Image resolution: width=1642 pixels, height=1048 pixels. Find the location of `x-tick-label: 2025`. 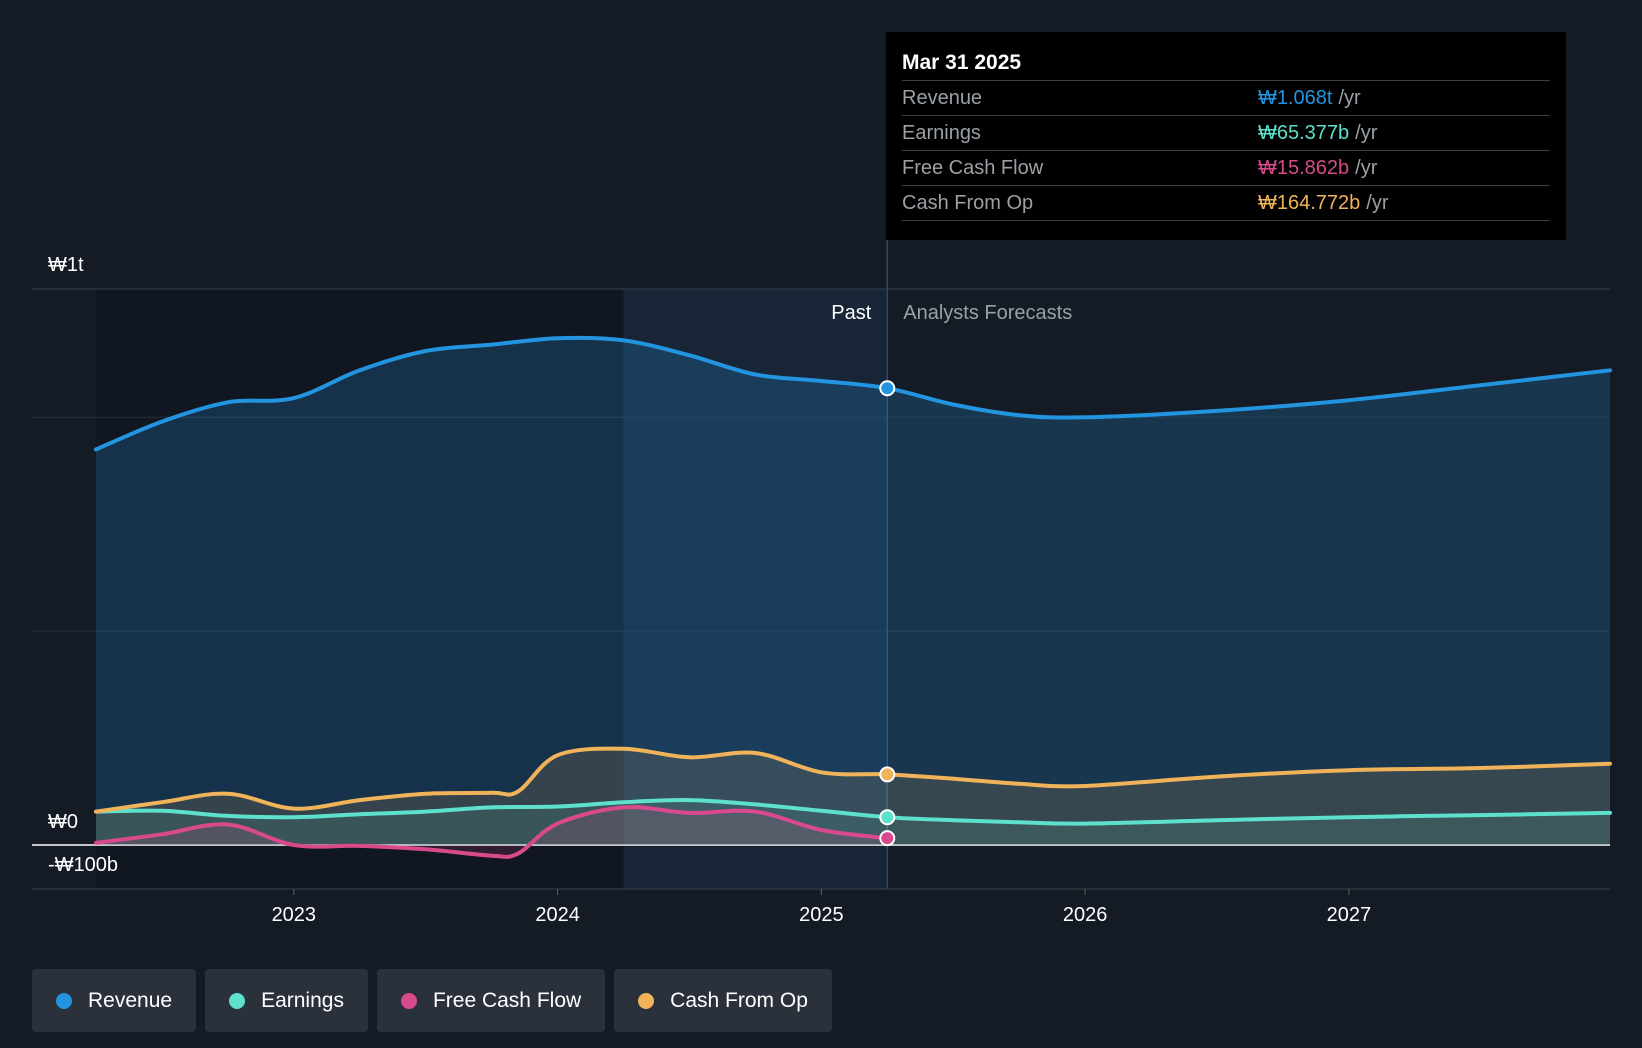

x-tick-label: 2025 is located at coordinates (821, 915).